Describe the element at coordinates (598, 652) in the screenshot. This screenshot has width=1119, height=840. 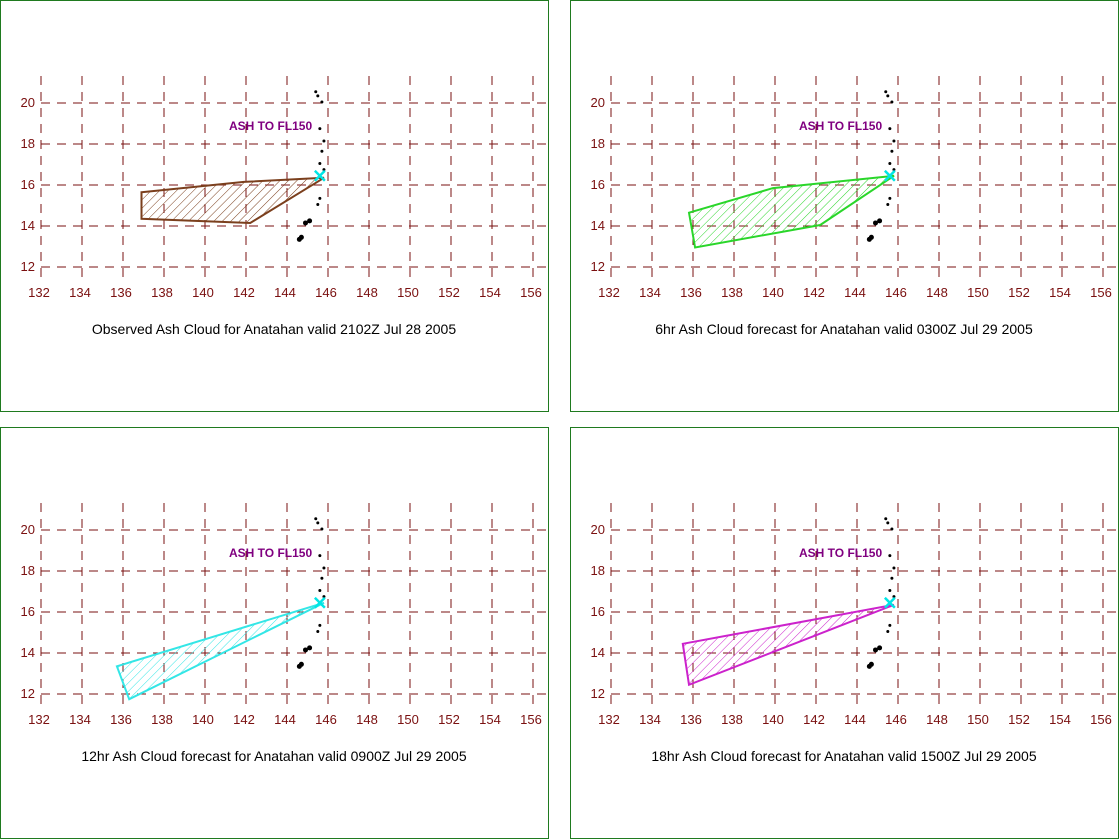
I see `lat-tick-label: 14` at that location.